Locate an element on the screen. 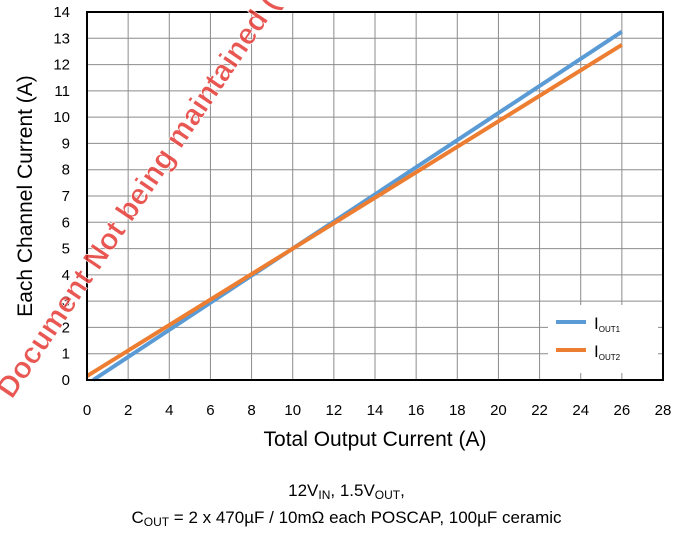 The image size is (693, 535). caption-conditions: 12VIN, 1.5VOUT, is located at coordinates (346, 491).